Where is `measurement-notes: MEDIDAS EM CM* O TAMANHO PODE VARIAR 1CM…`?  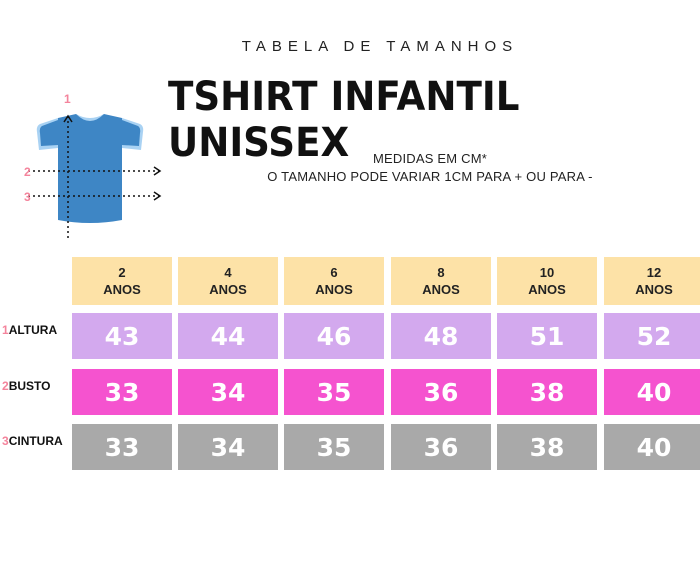
measurement-notes: MEDIDAS EM CM* O TAMANHO PODE VARIAR 1CM… is located at coordinates (430, 168).